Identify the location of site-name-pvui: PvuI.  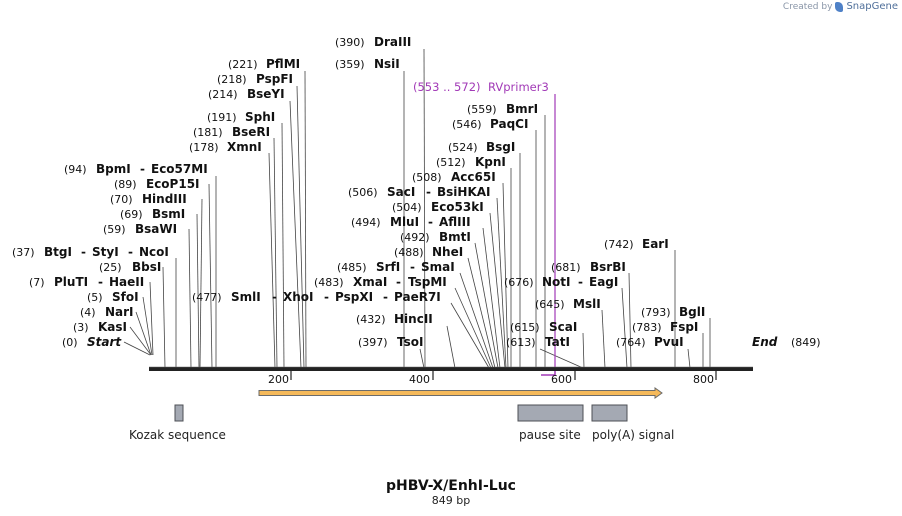
(669, 342).